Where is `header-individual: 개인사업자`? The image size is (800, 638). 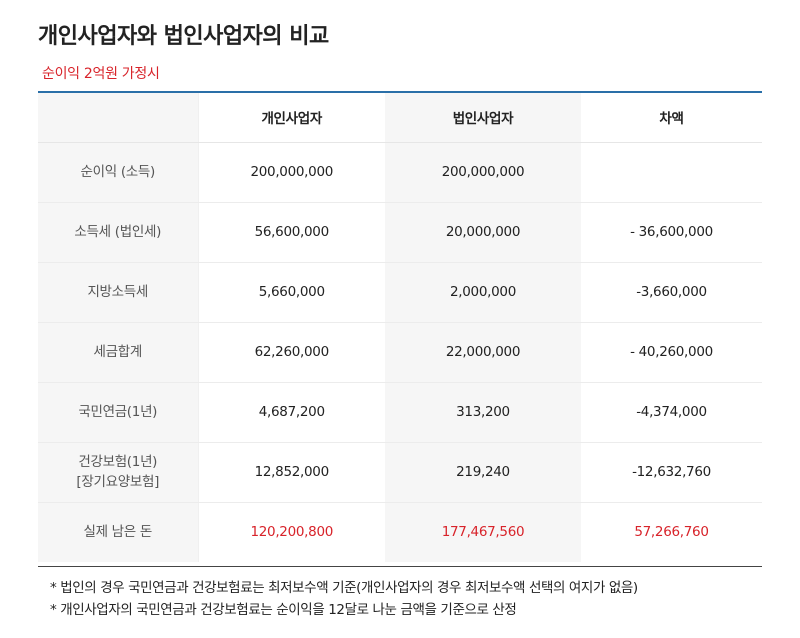 header-individual: 개인사업자 is located at coordinates (291, 118).